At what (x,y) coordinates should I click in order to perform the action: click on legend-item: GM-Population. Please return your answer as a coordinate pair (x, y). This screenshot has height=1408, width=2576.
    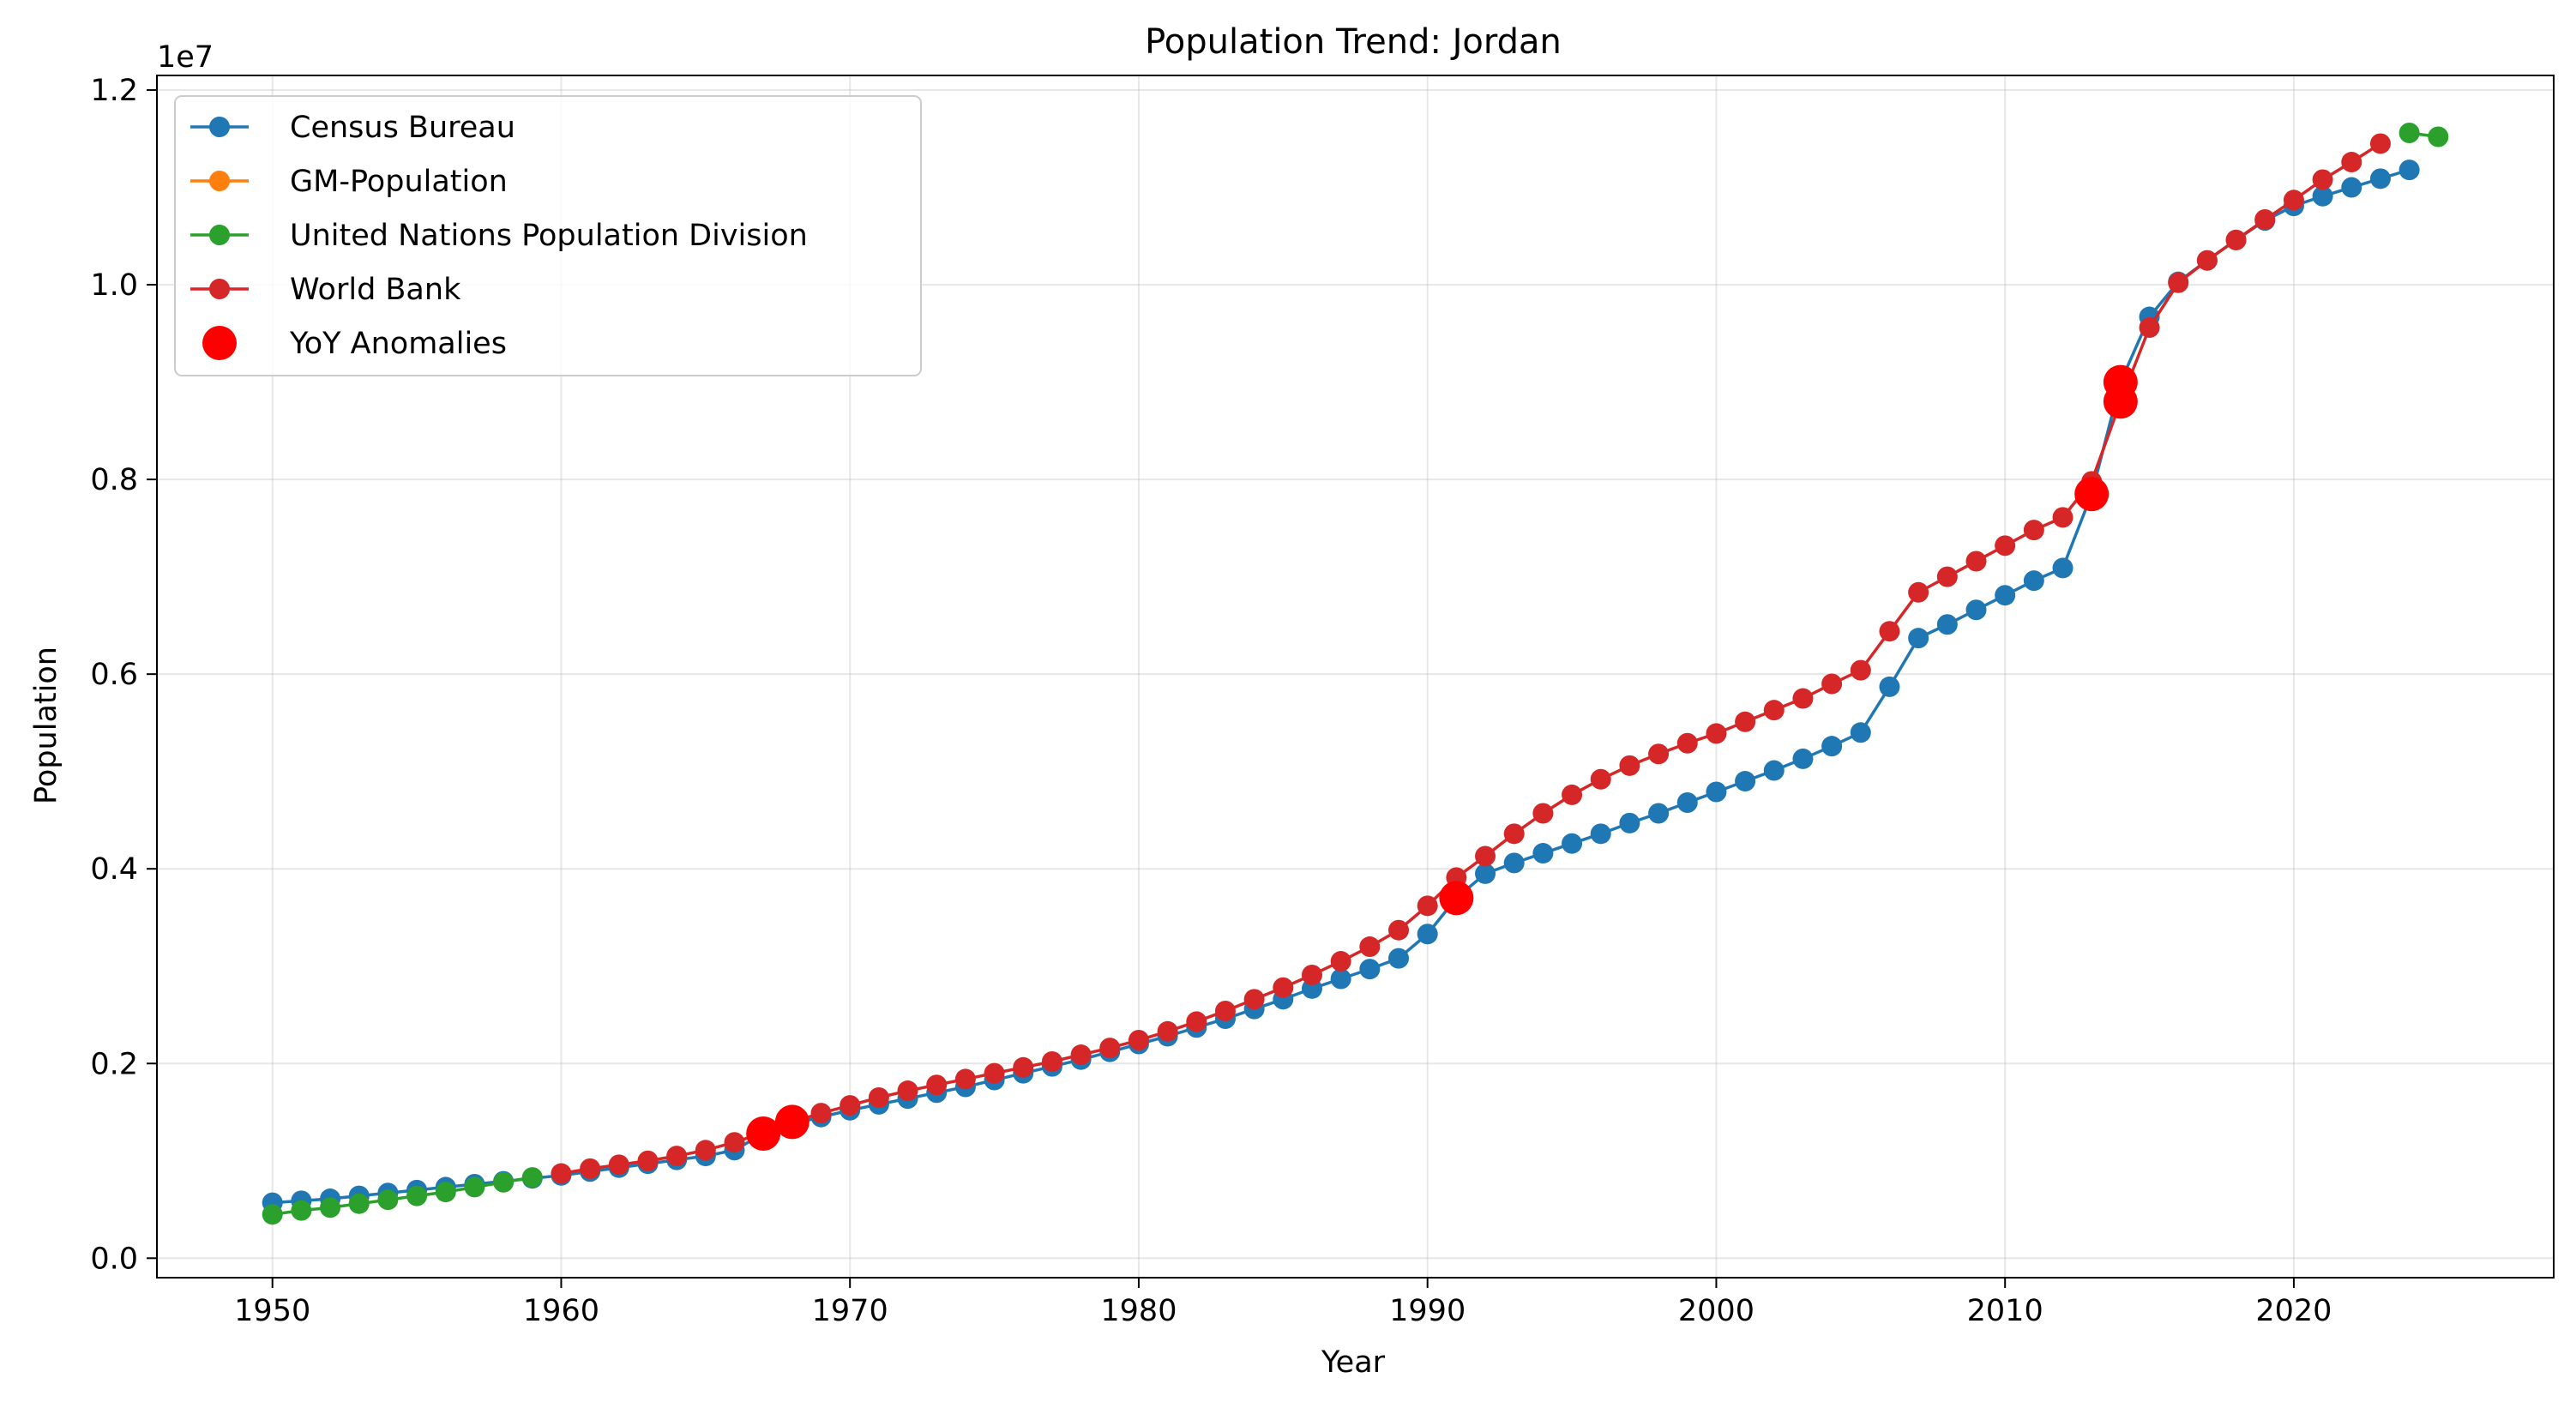
    Looking at the image, I should click on (349, 182).